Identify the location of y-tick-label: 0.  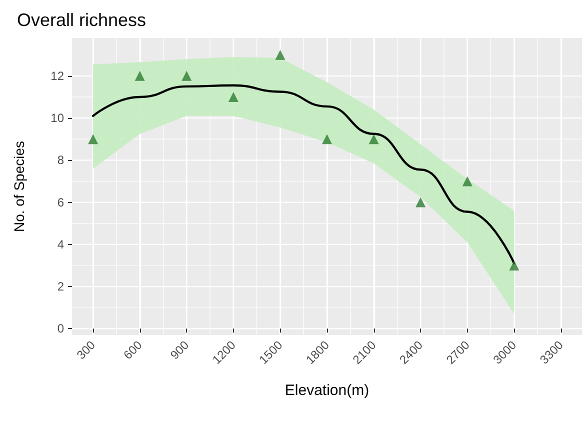
(60, 329).